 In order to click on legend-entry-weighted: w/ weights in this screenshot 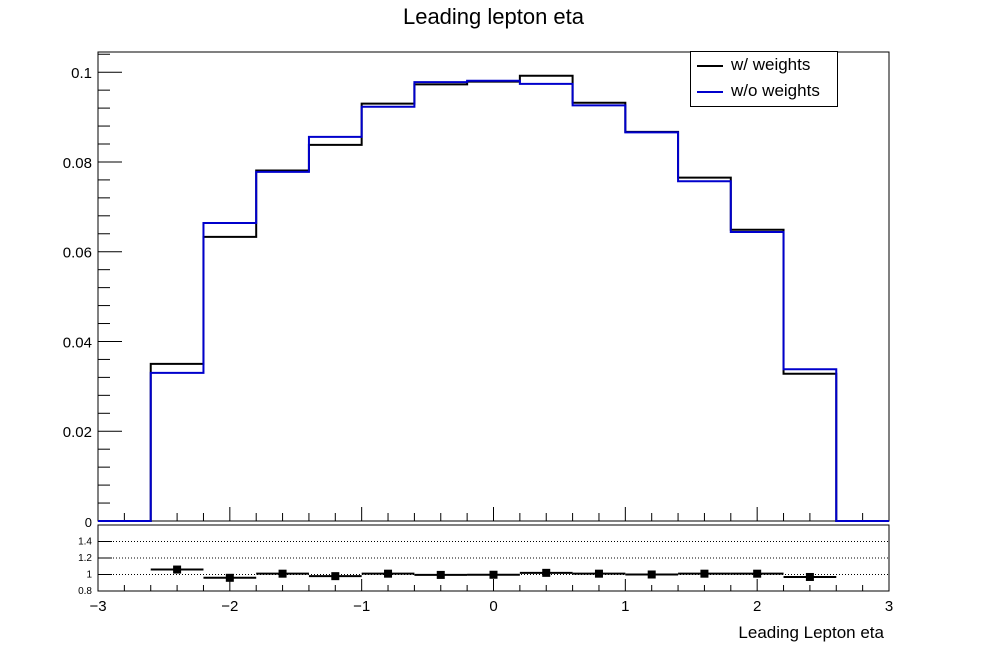, I will do `click(753, 65)`.